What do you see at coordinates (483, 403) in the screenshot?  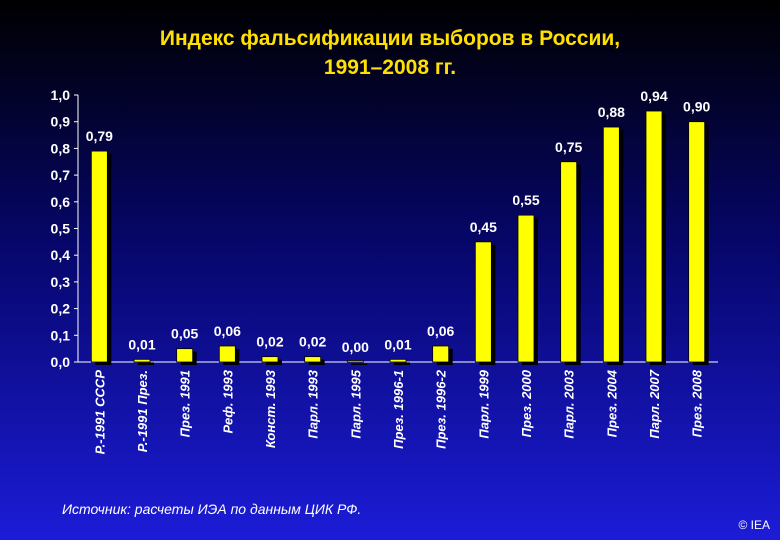 I see `category-label: Парл. 1999` at bounding box center [483, 403].